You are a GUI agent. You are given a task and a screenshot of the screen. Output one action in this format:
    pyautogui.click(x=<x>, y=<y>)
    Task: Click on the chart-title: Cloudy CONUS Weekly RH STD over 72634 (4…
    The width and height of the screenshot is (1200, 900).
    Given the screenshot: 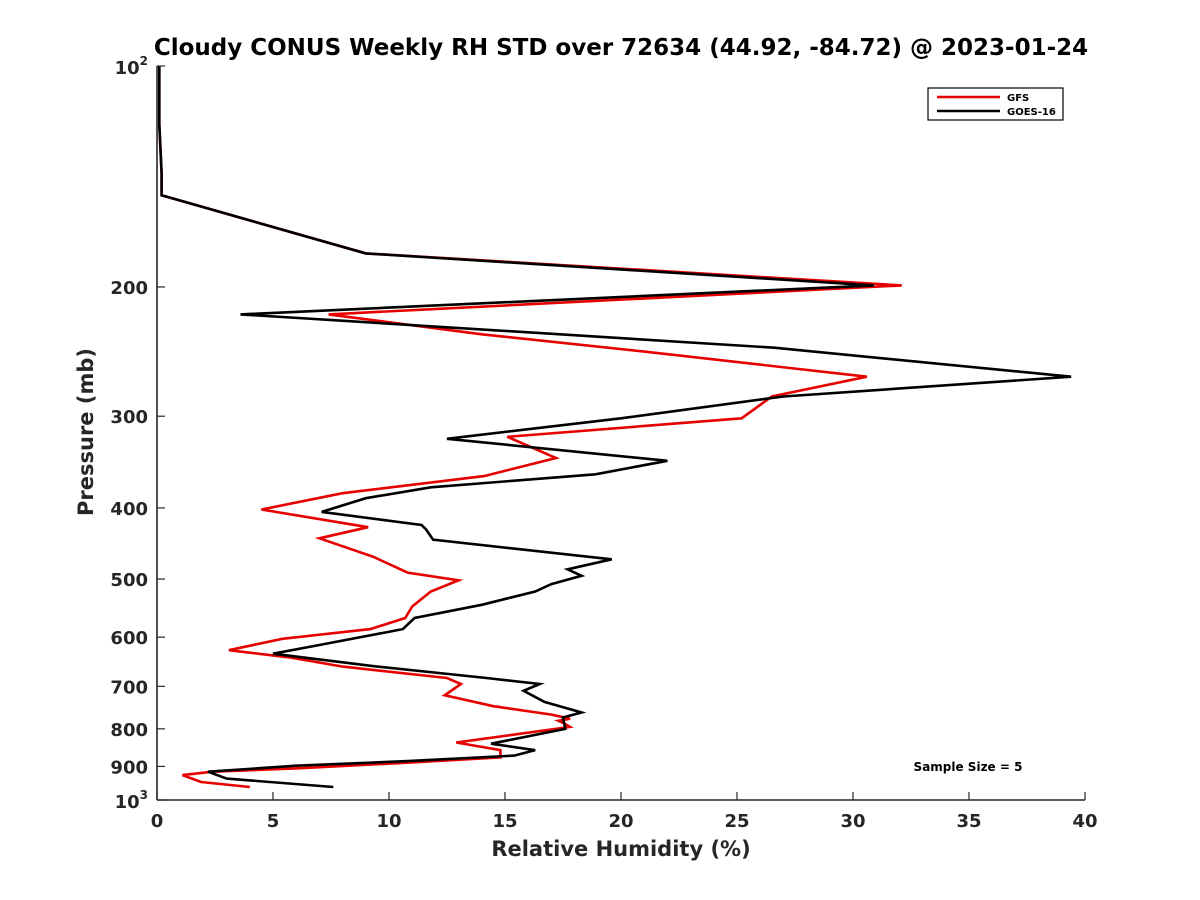 What is the action you would take?
    pyautogui.click(x=621, y=48)
    